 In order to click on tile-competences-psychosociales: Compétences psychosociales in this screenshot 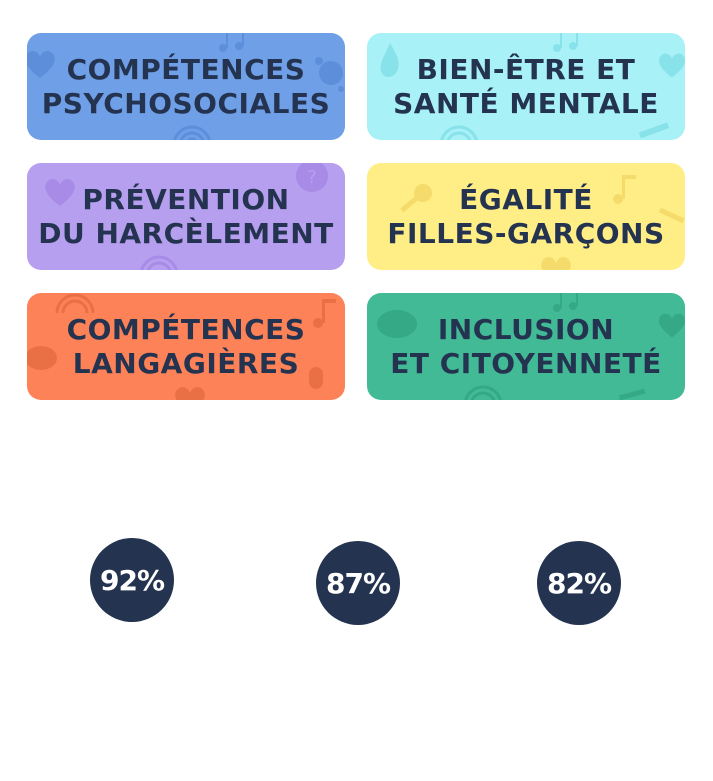, I will do `click(186, 86)`.